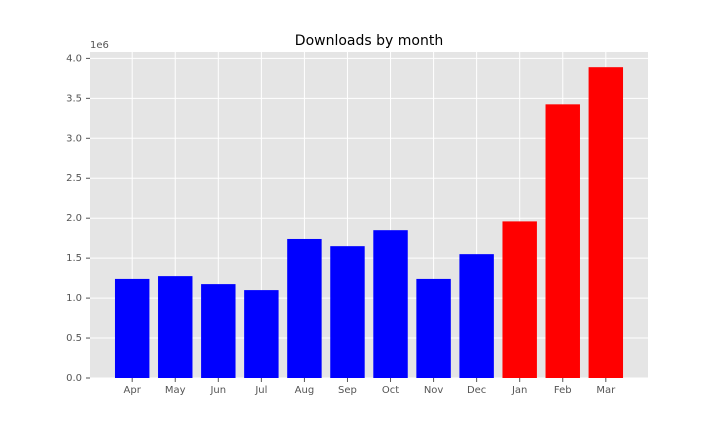 The height and width of the screenshot is (432, 720). What do you see at coordinates (99, 45) in the screenshot?
I see `y-offset-label: 1e6` at bounding box center [99, 45].